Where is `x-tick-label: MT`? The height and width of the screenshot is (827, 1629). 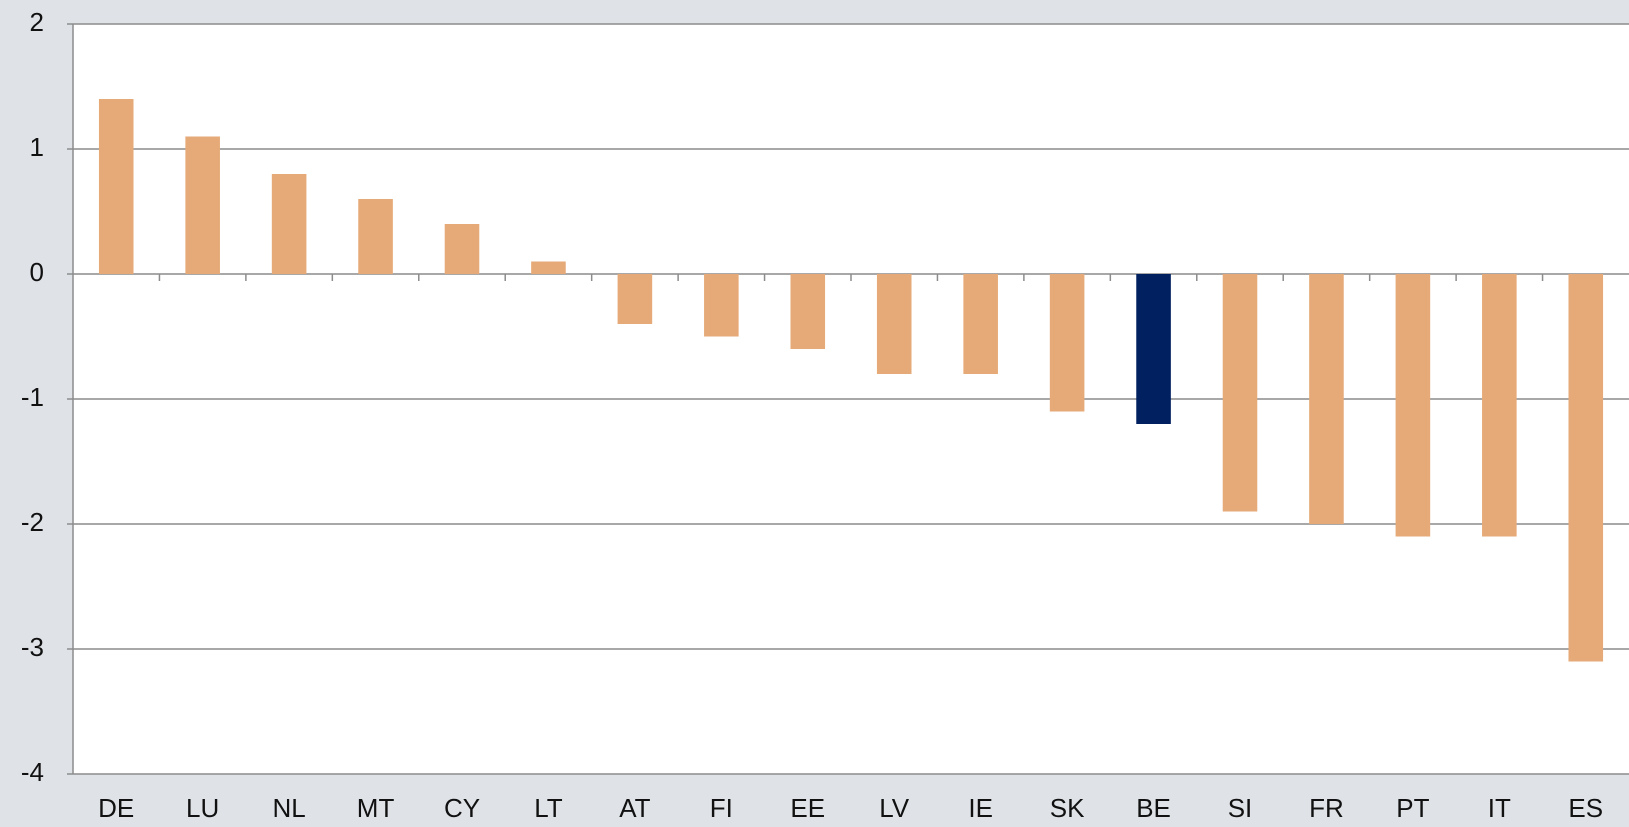
x-tick-label: MT is located at coordinates (376, 808).